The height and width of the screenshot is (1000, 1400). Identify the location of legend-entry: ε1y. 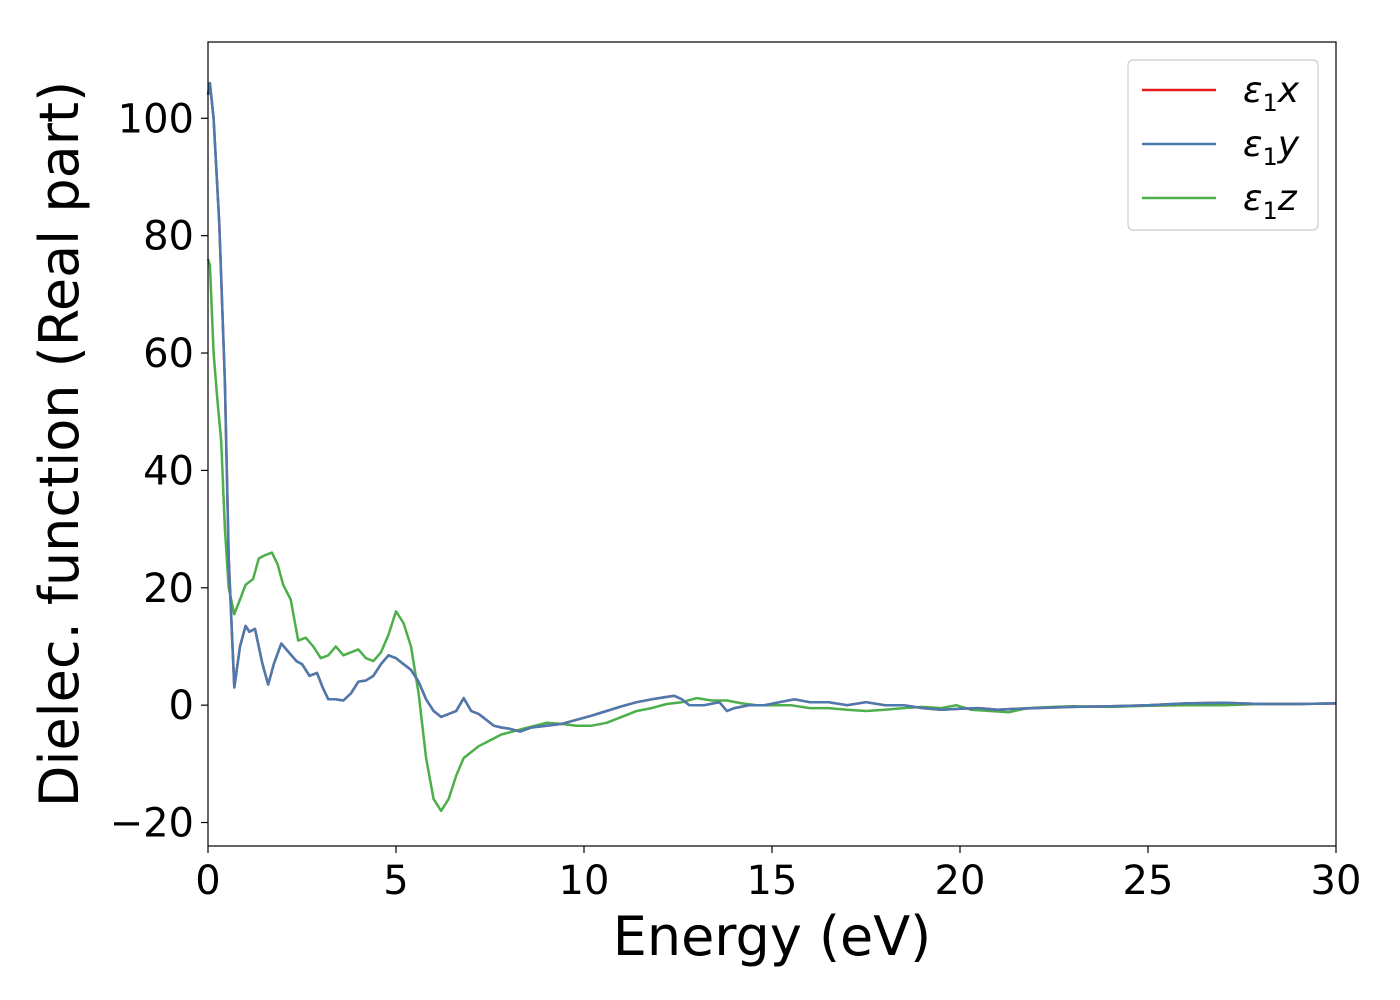
(1221, 147).